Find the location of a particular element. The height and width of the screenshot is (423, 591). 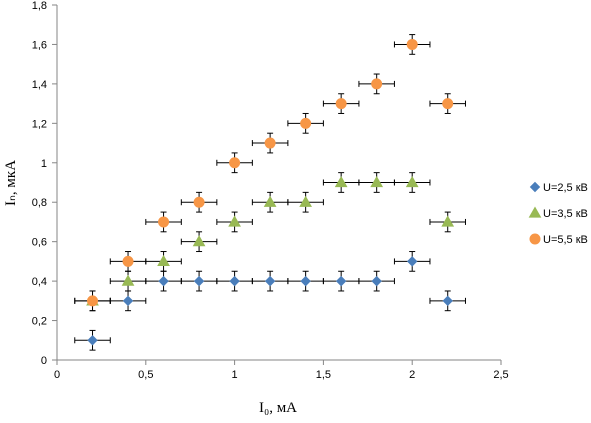

legend-item: U=2,5 кВ is located at coordinates (558, 187).